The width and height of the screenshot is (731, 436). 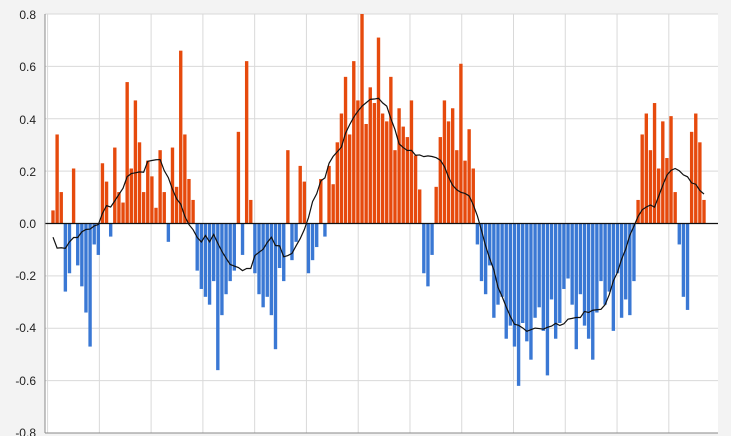 I want to click on y-tick-label-minus-0.4: -0.4, so click(x=25, y=328).